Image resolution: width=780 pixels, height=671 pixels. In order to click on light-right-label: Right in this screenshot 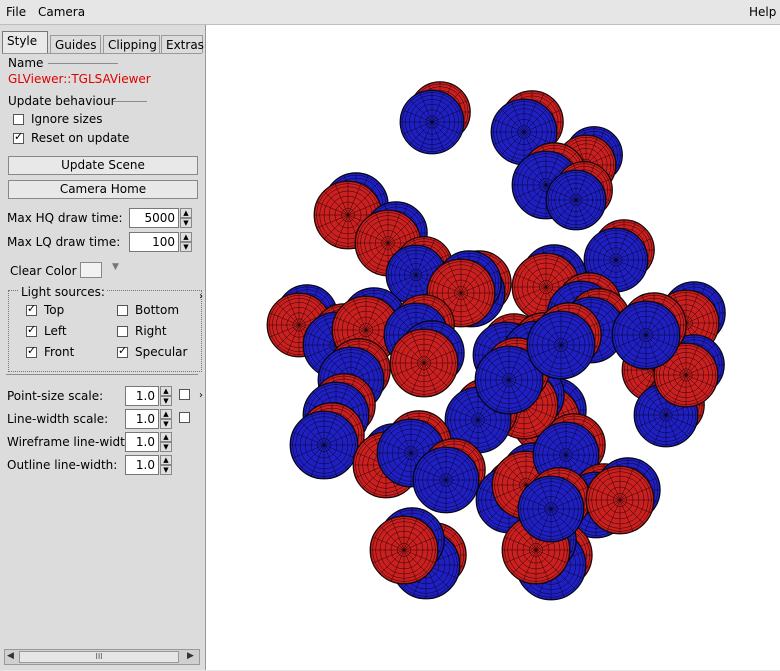, I will do `click(151, 331)`.